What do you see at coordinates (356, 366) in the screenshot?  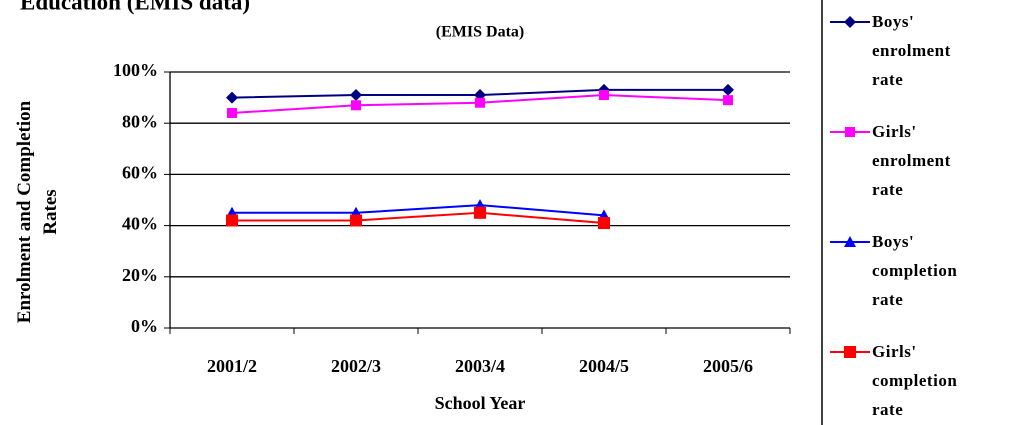 I see `x-tick-label: 2002/3` at bounding box center [356, 366].